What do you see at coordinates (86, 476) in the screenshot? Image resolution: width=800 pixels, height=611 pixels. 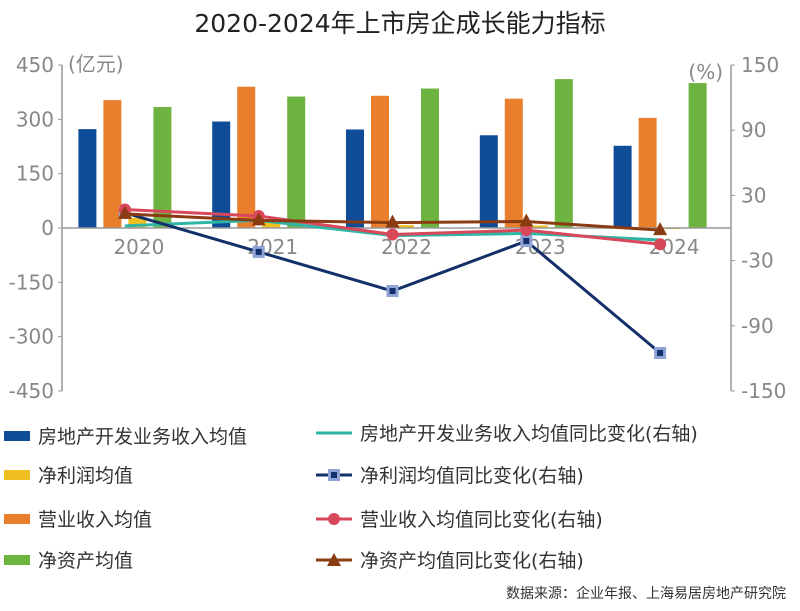 I see `legend-label: 净利润均值` at bounding box center [86, 476].